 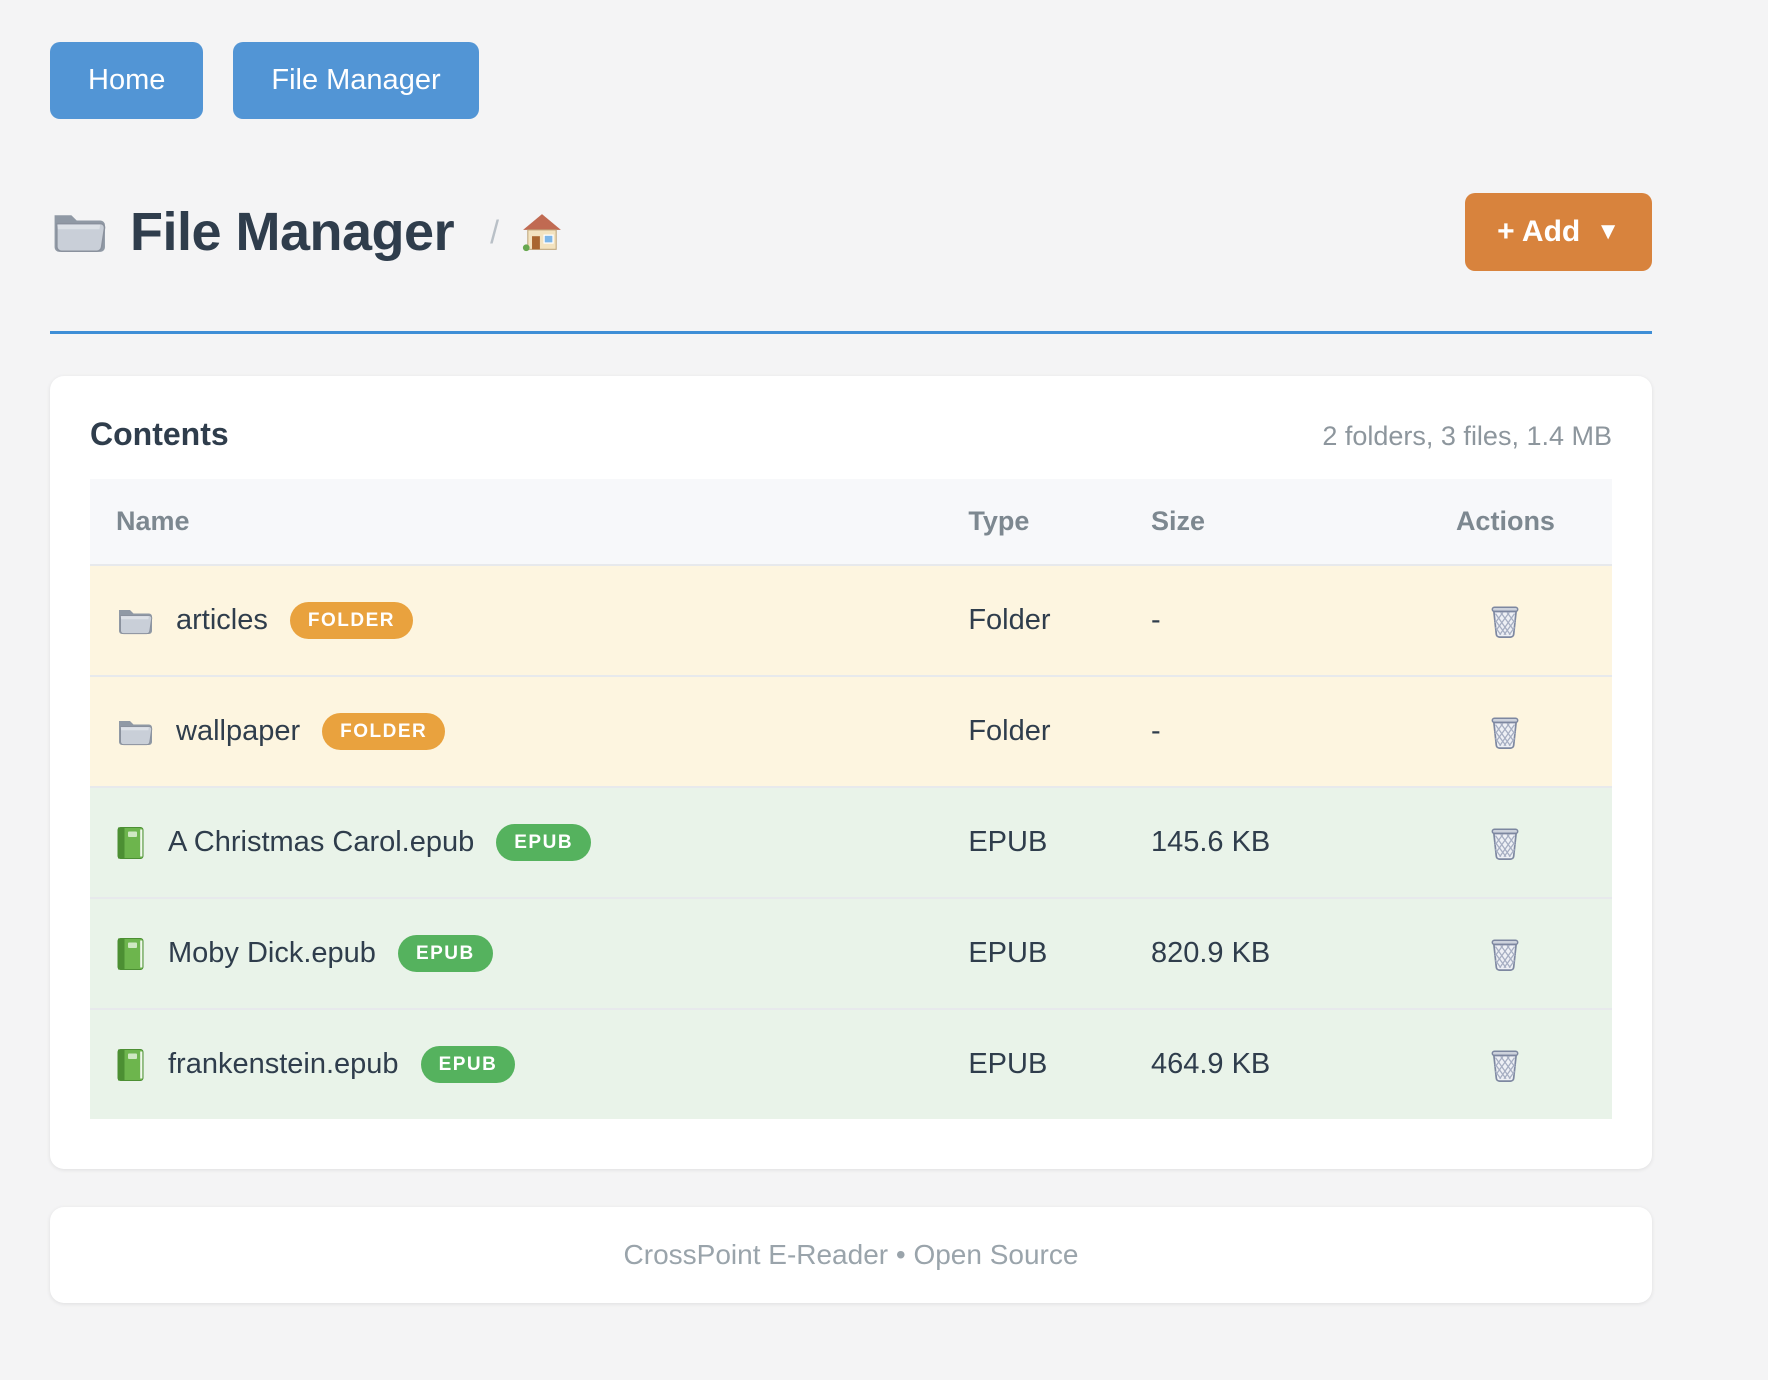 I want to click on add-button: + Add ▼, so click(x=1558, y=232).